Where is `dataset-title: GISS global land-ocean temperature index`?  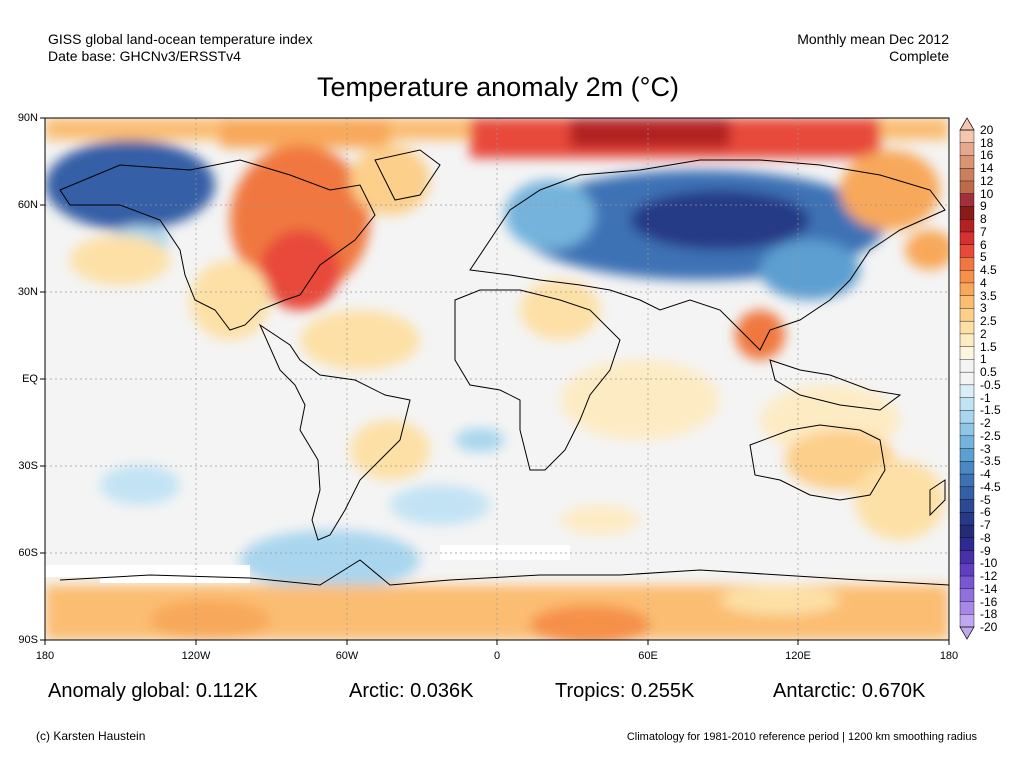
dataset-title: GISS global land-ocean temperature index is located at coordinates (180, 39).